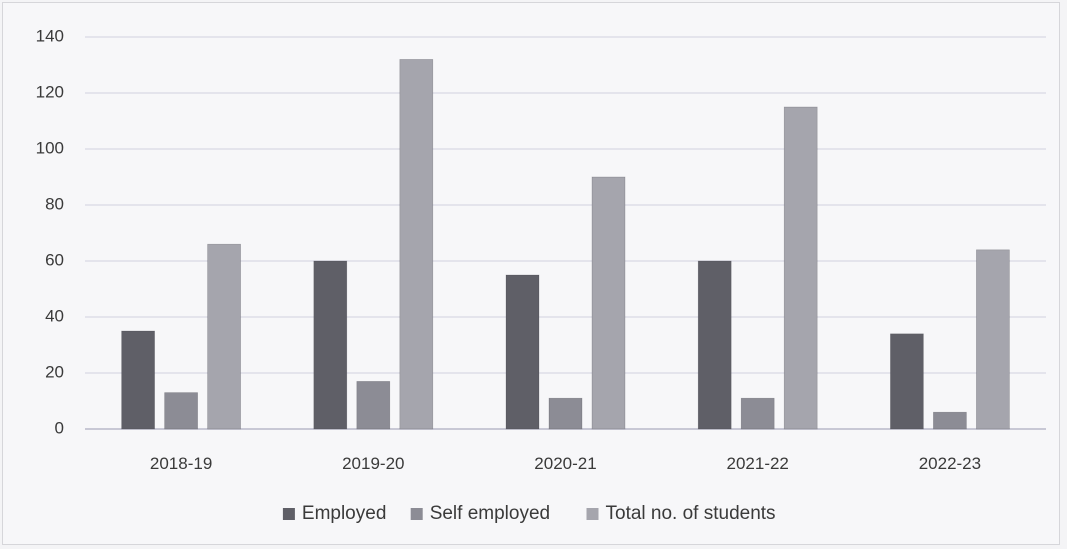 The height and width of the screenshot is (549, 1067). I want to click on x-tick-label: 2018-19, so click(181, 463).